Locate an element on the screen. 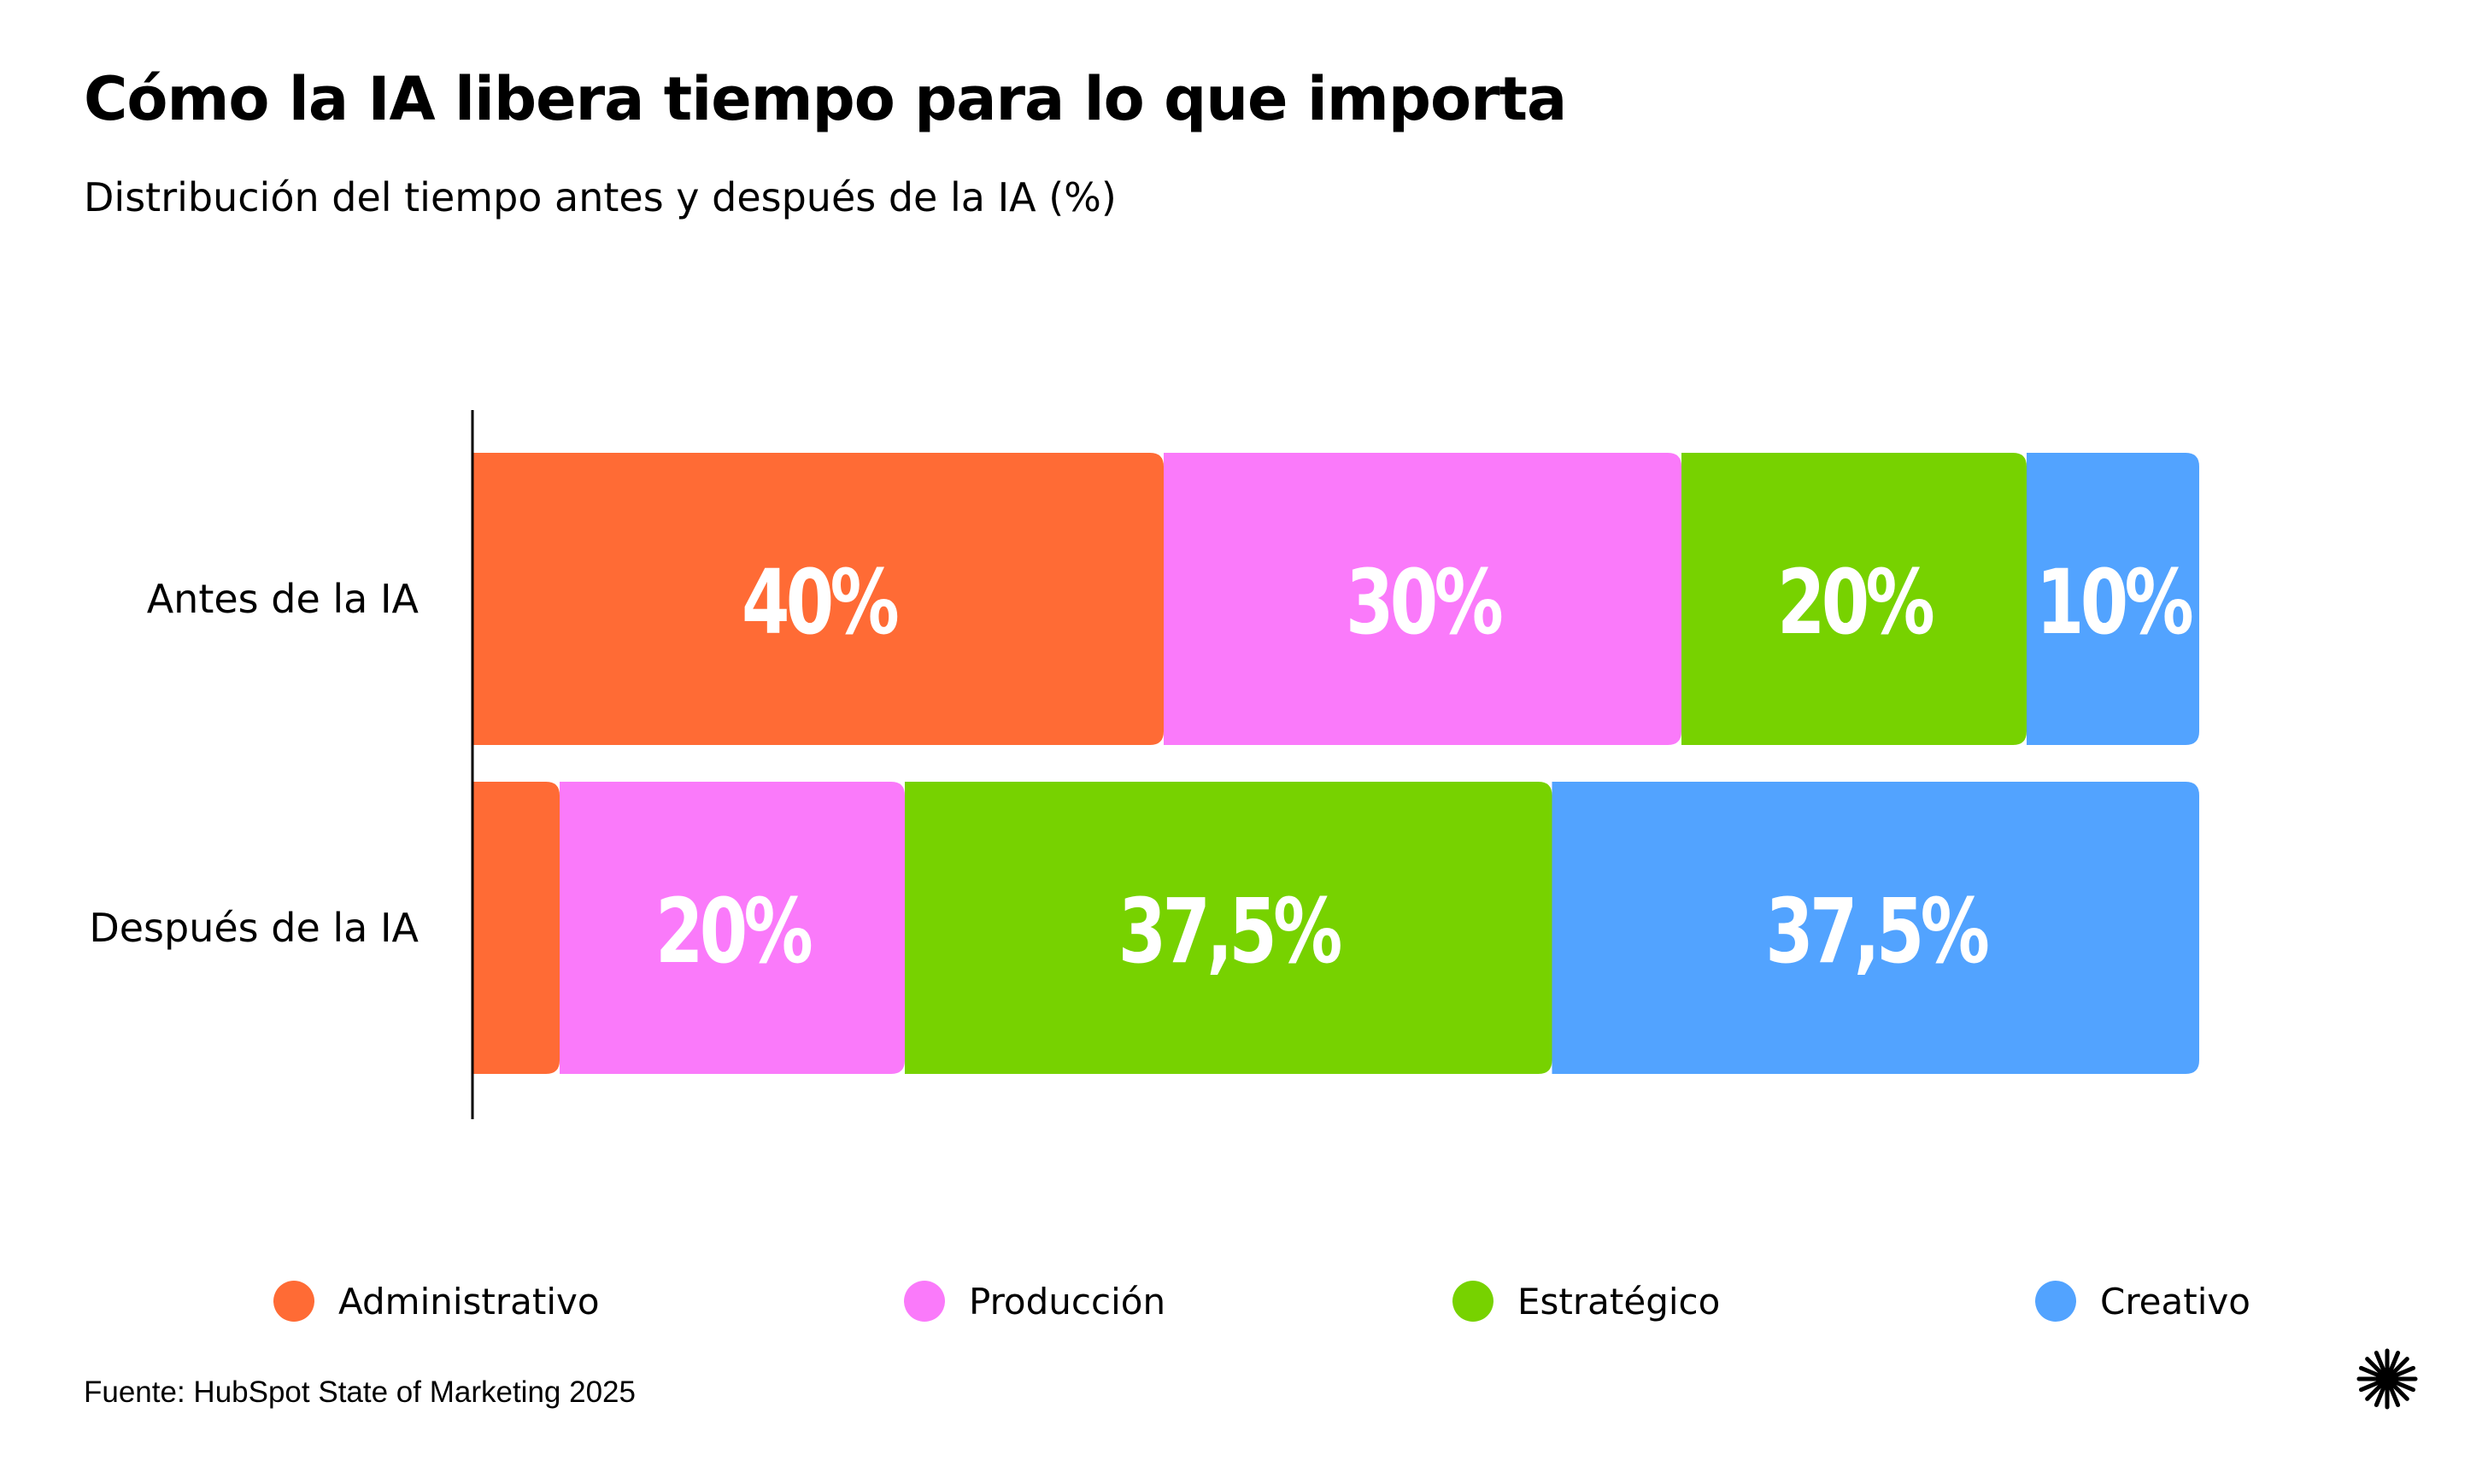 The image size is (2488, 1484). data-label: 40% is located at coordinates (820, 602).